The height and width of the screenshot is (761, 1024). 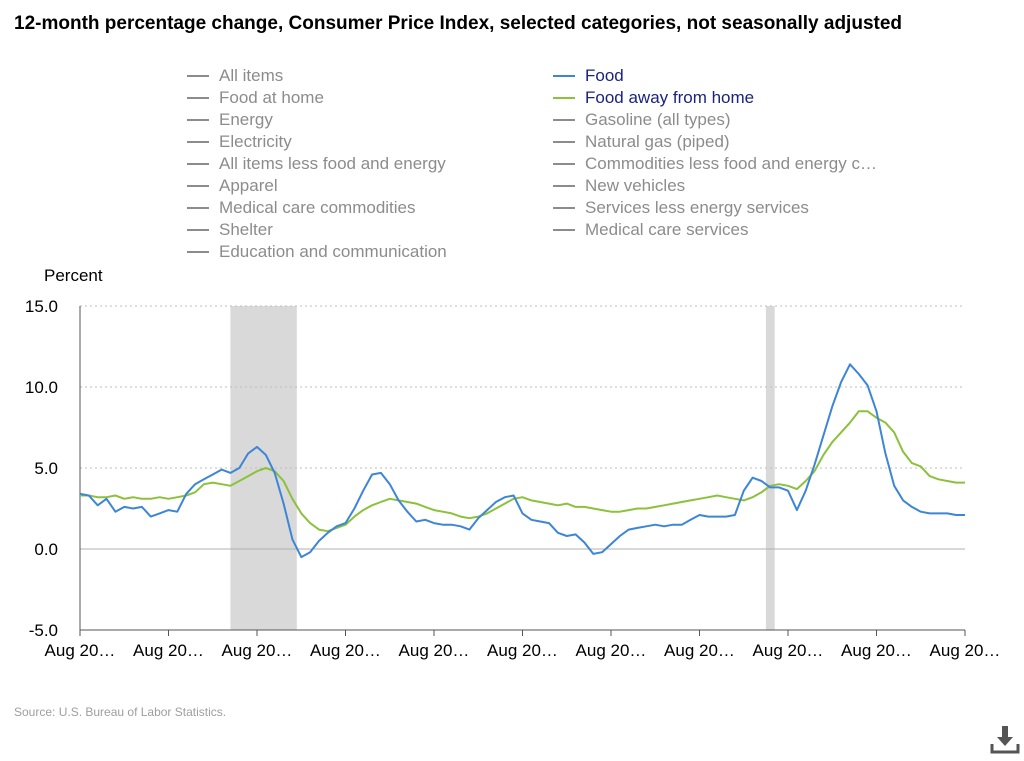 What do you see at coordinates (43, 630) in the screenshot?
I see `y-tick-label: -5.0` at bounding box center [43, 630].